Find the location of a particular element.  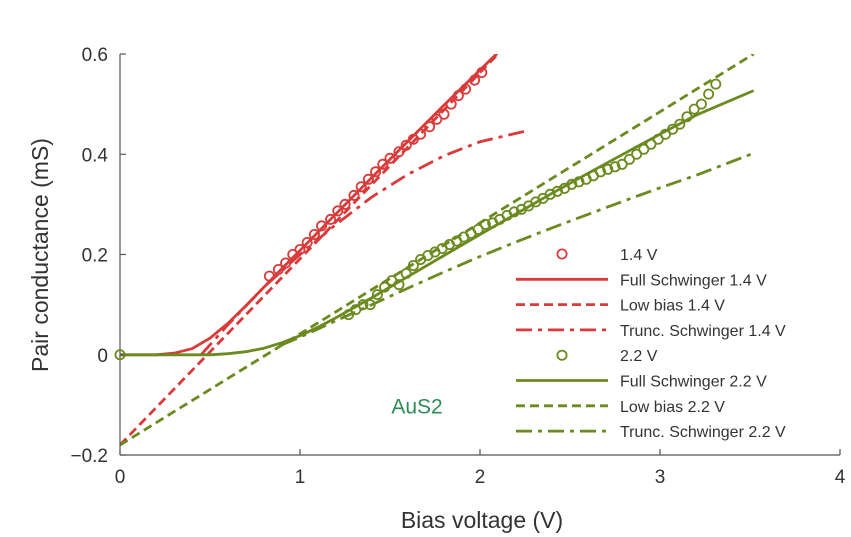

y-axis-label: Pair conductance (mS) is located at coordinates (40, 255).